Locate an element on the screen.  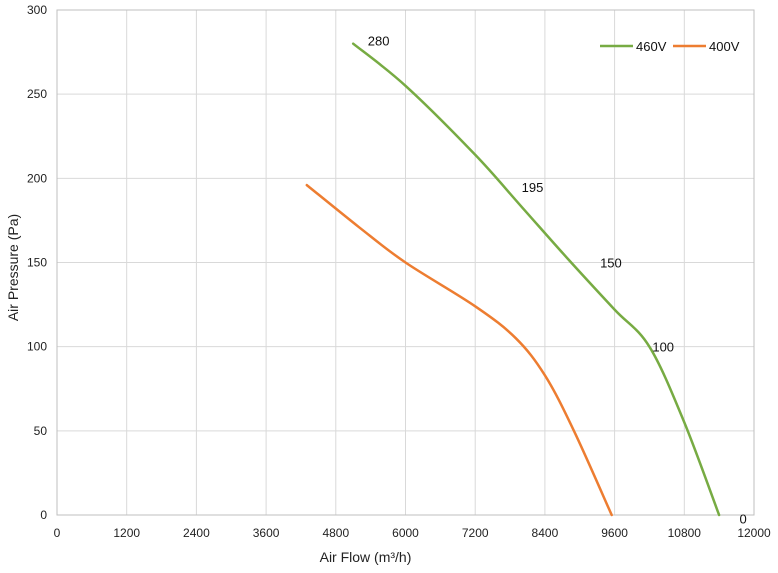
x-axis-title: Air Flow (m³/h) is located at coordinates (366, 557).